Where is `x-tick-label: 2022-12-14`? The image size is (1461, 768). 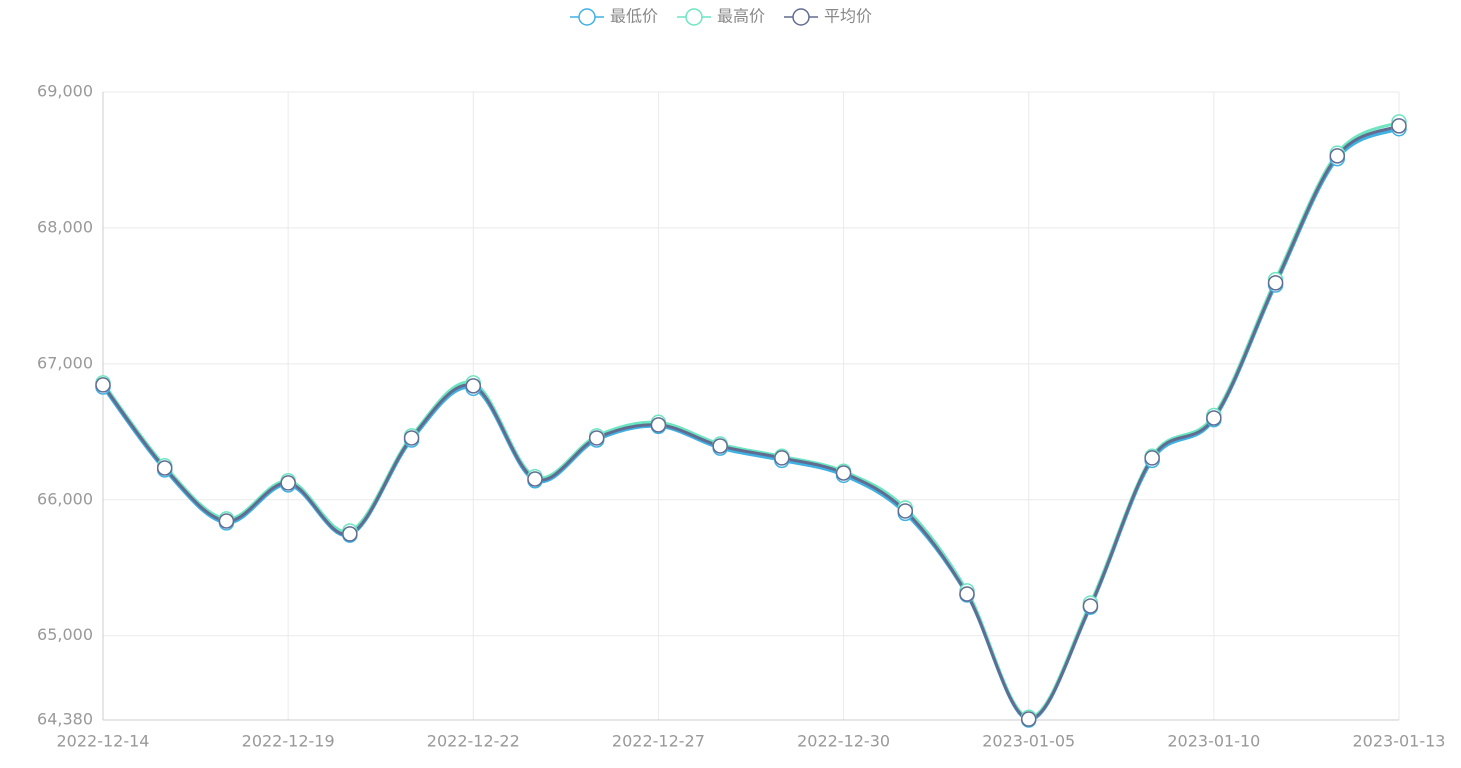 x-tick-label: 2022-12-14 is located at coordinates (103, 741).